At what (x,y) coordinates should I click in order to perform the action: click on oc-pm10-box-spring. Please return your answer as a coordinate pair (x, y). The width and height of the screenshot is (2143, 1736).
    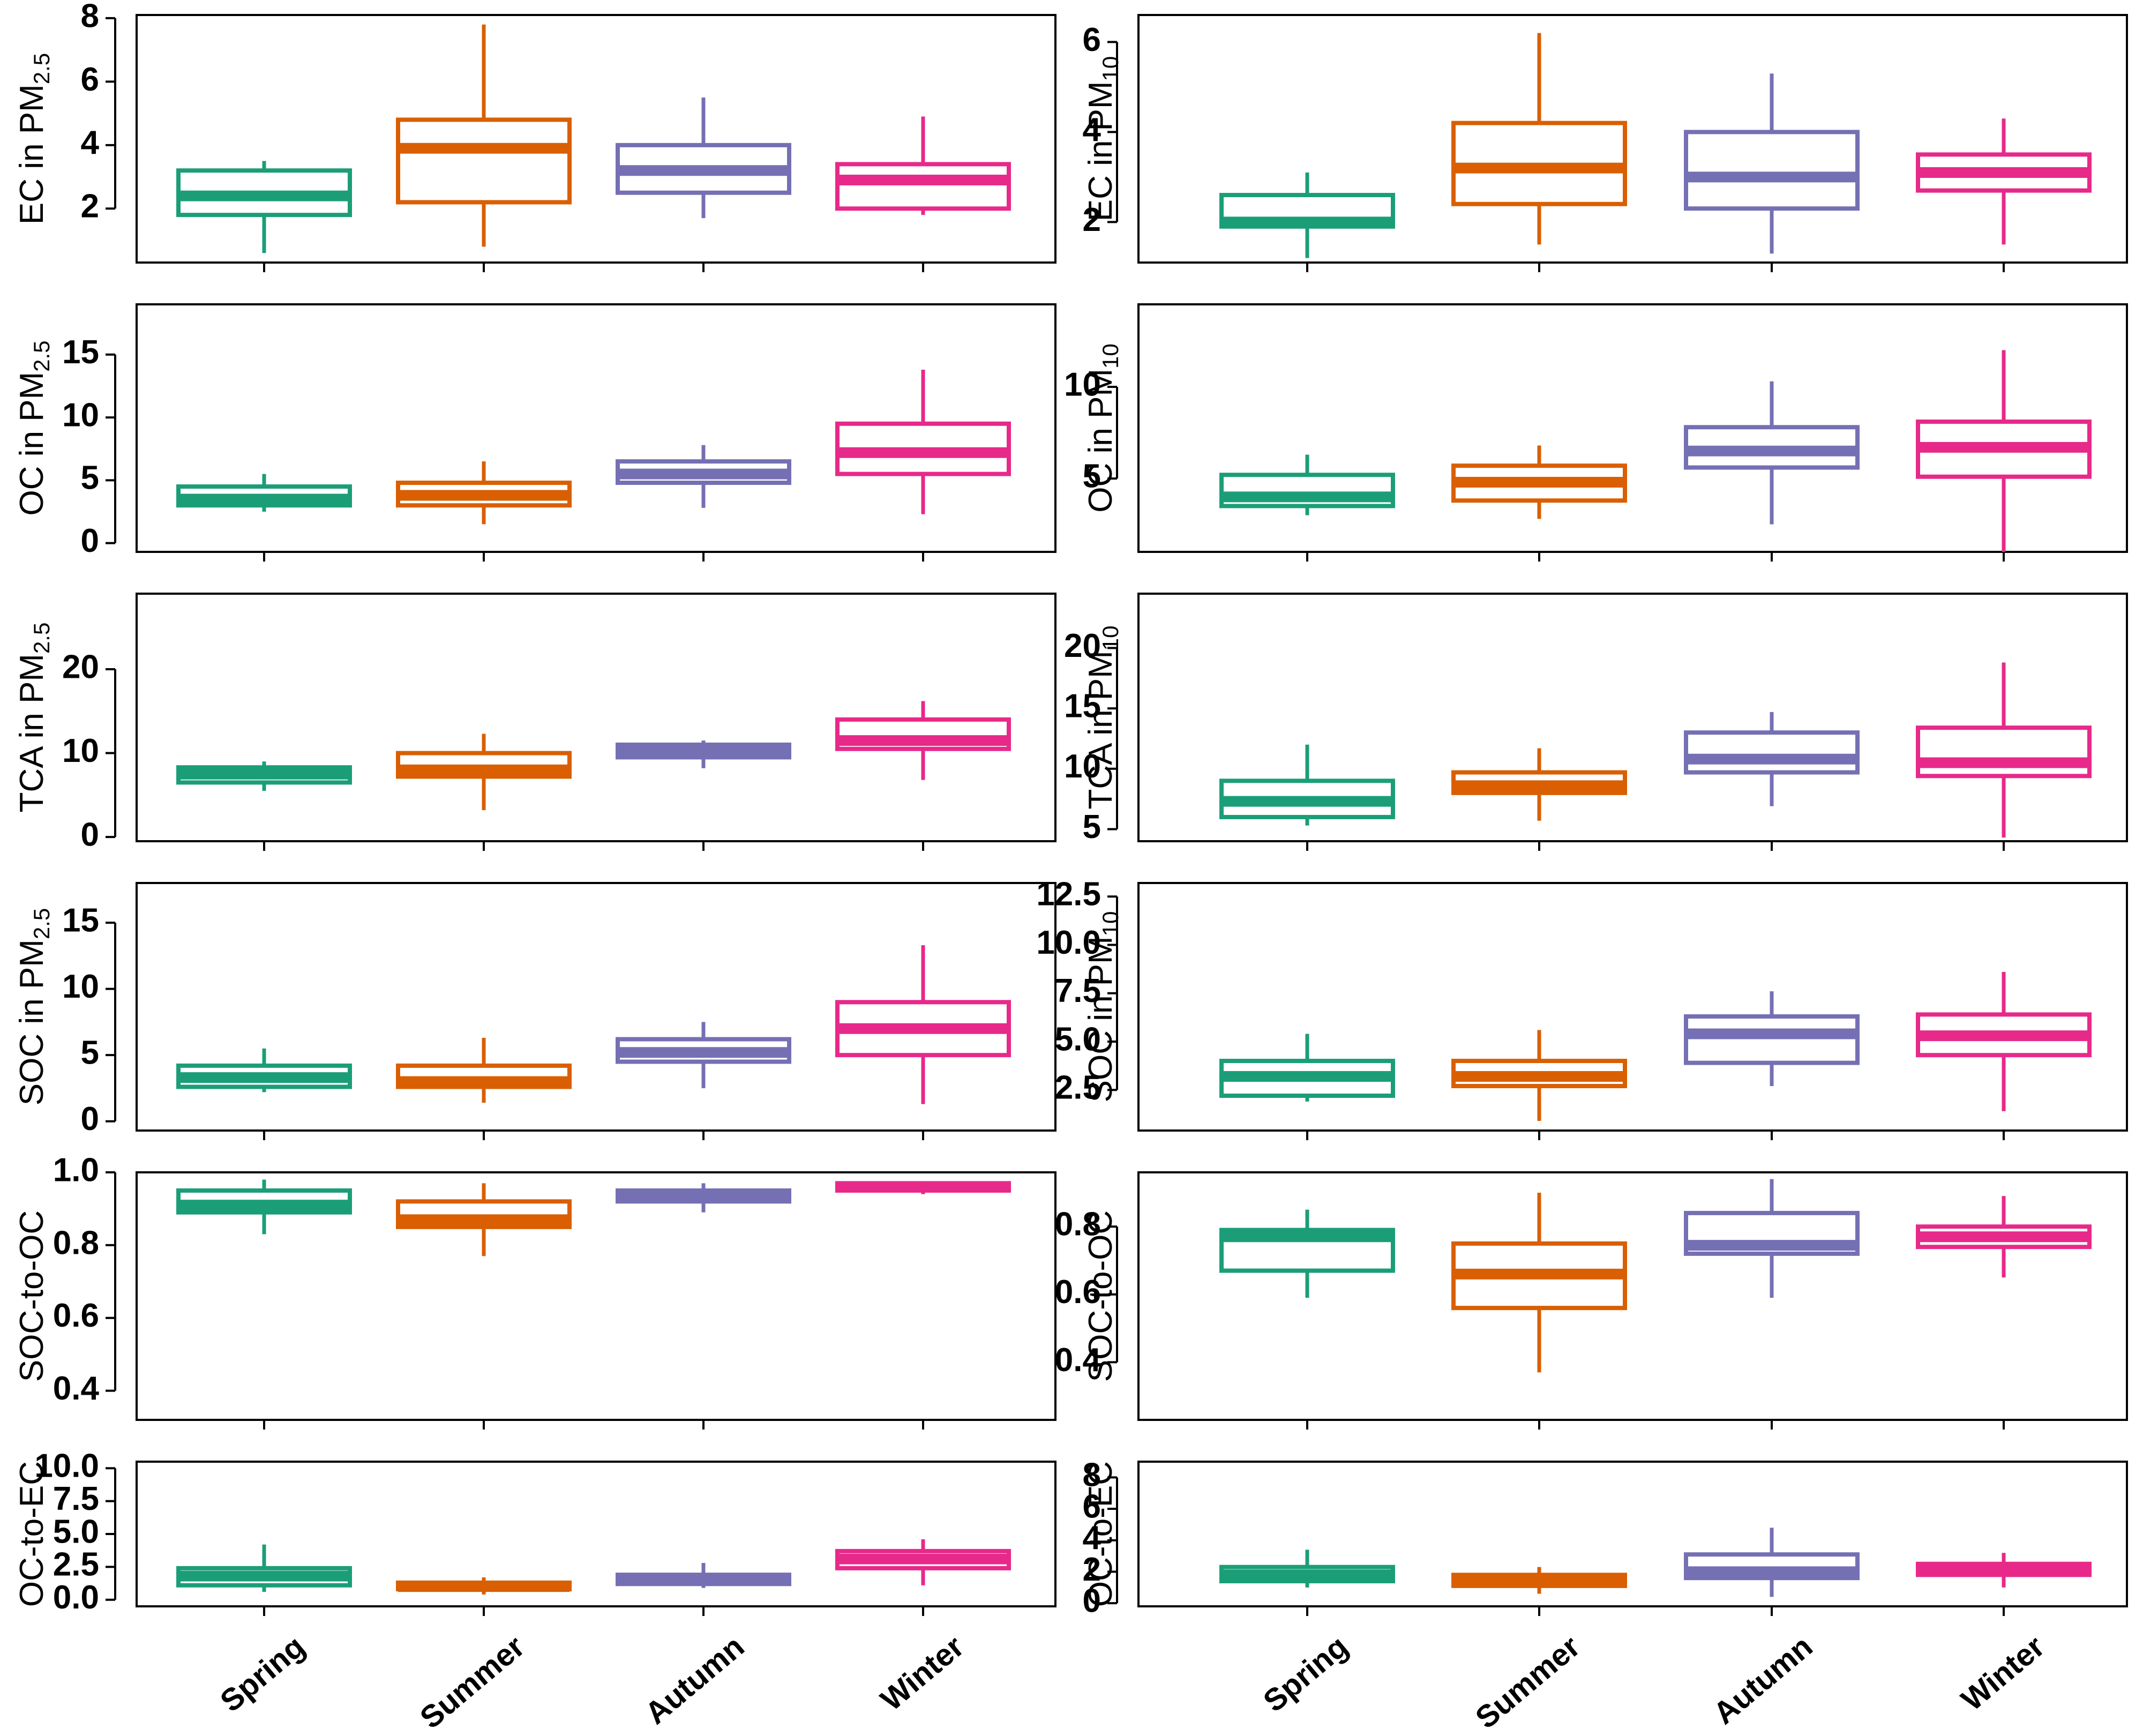
    Looking at the image, I should click on (1307, 484).